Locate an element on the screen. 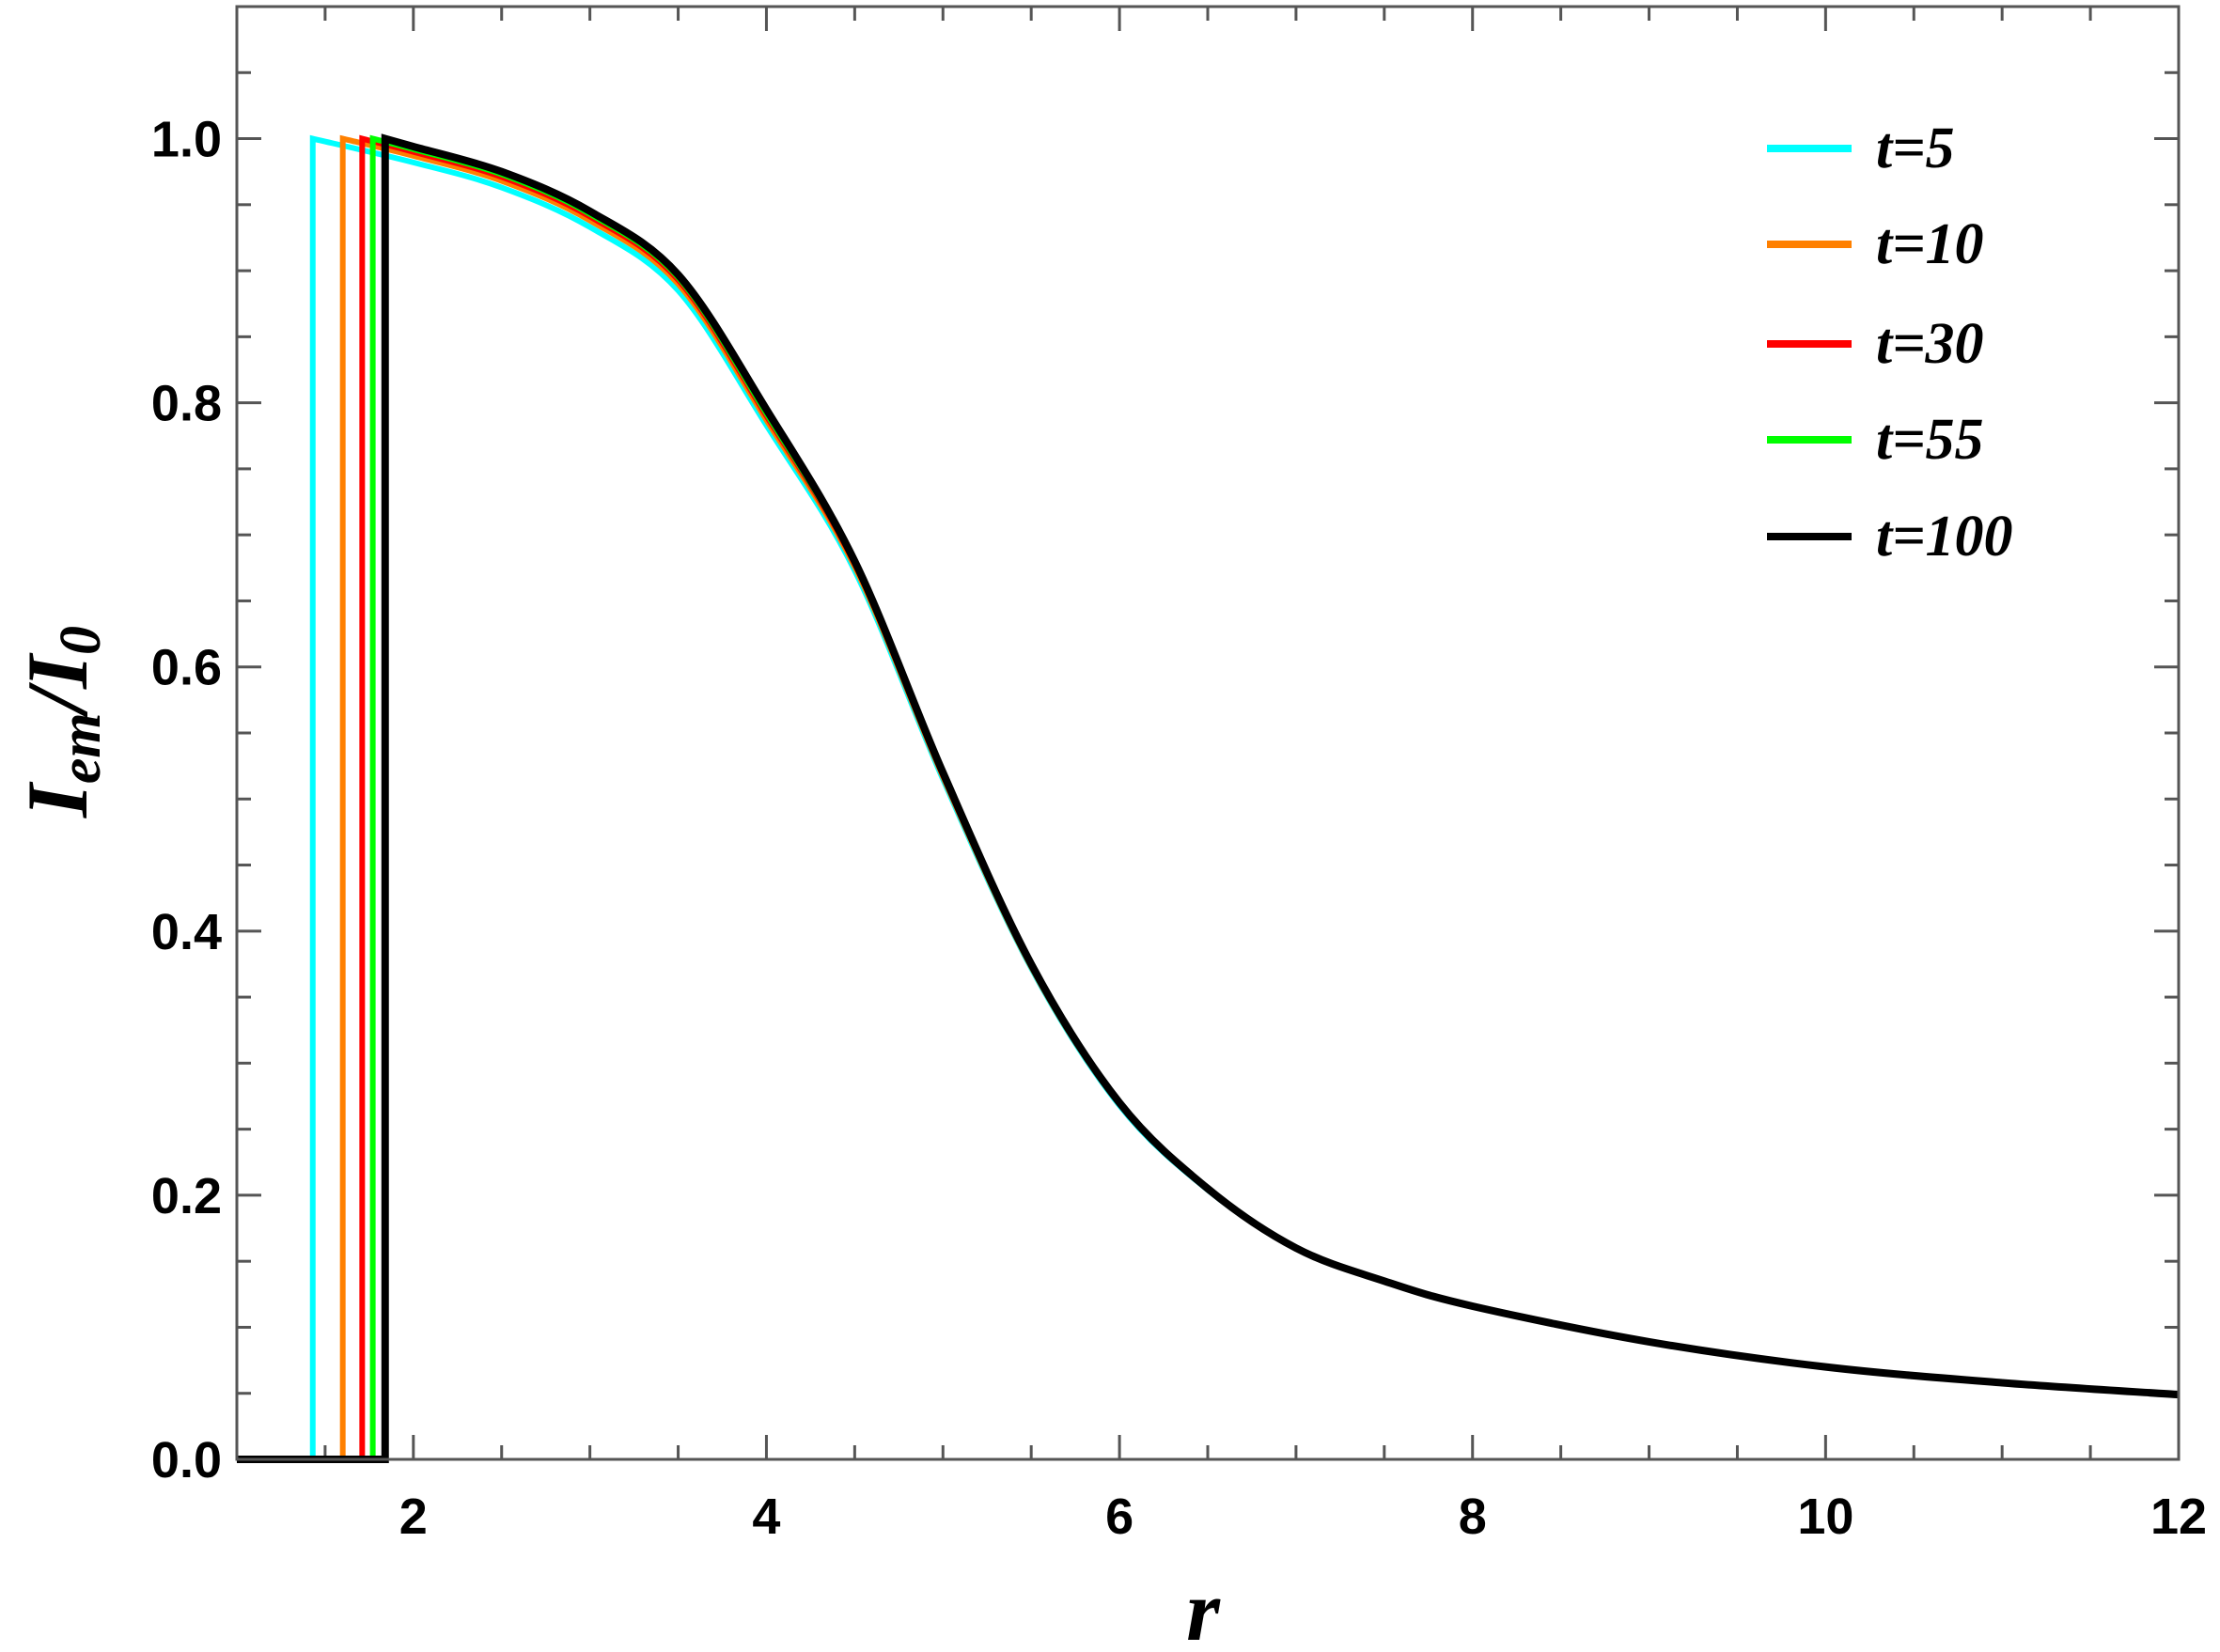 Image resolution: width=2220 pixels, height=1652 pixels. x-tick-label: 4 is located at coordinates (766, 1516).